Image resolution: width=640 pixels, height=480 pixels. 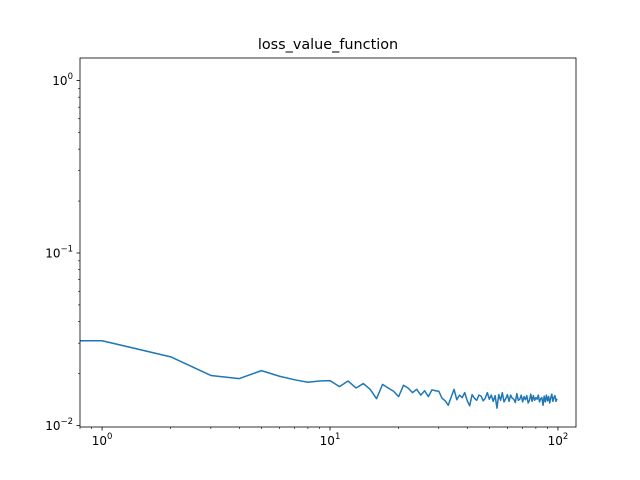 I want to click on x-tick-label: 10¹, so click(x=330, y=440).